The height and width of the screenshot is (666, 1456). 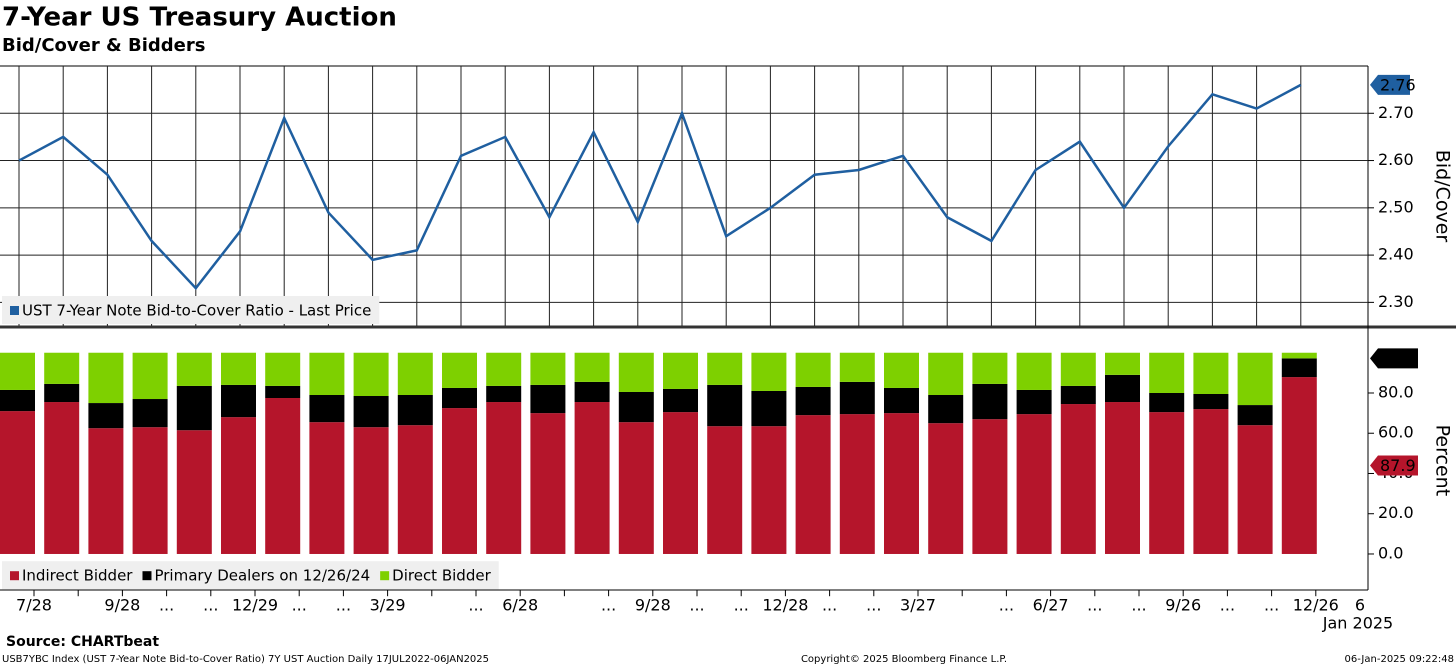 I want to click on legend-label: Indirect Bidder, so click(x=77, y=576).